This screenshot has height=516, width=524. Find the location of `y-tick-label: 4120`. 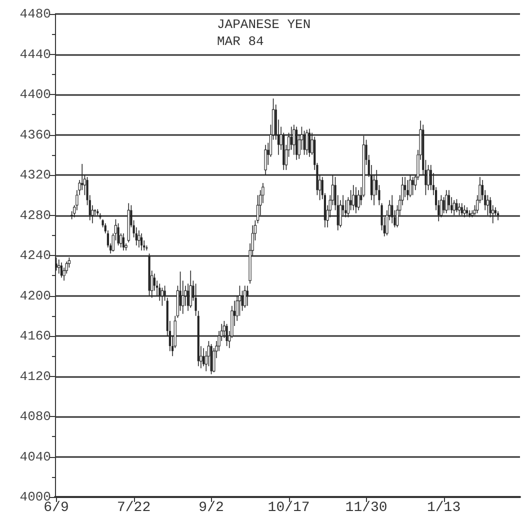

y-tick-label: 4120 is located at coordinates (35, 376).